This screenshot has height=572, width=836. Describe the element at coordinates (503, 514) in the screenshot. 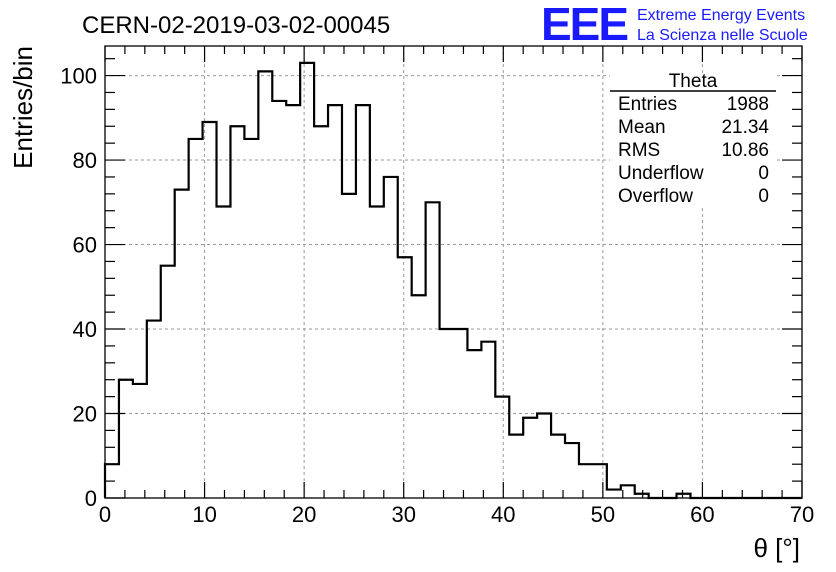

I see `x-tick-label: 40` at that location.